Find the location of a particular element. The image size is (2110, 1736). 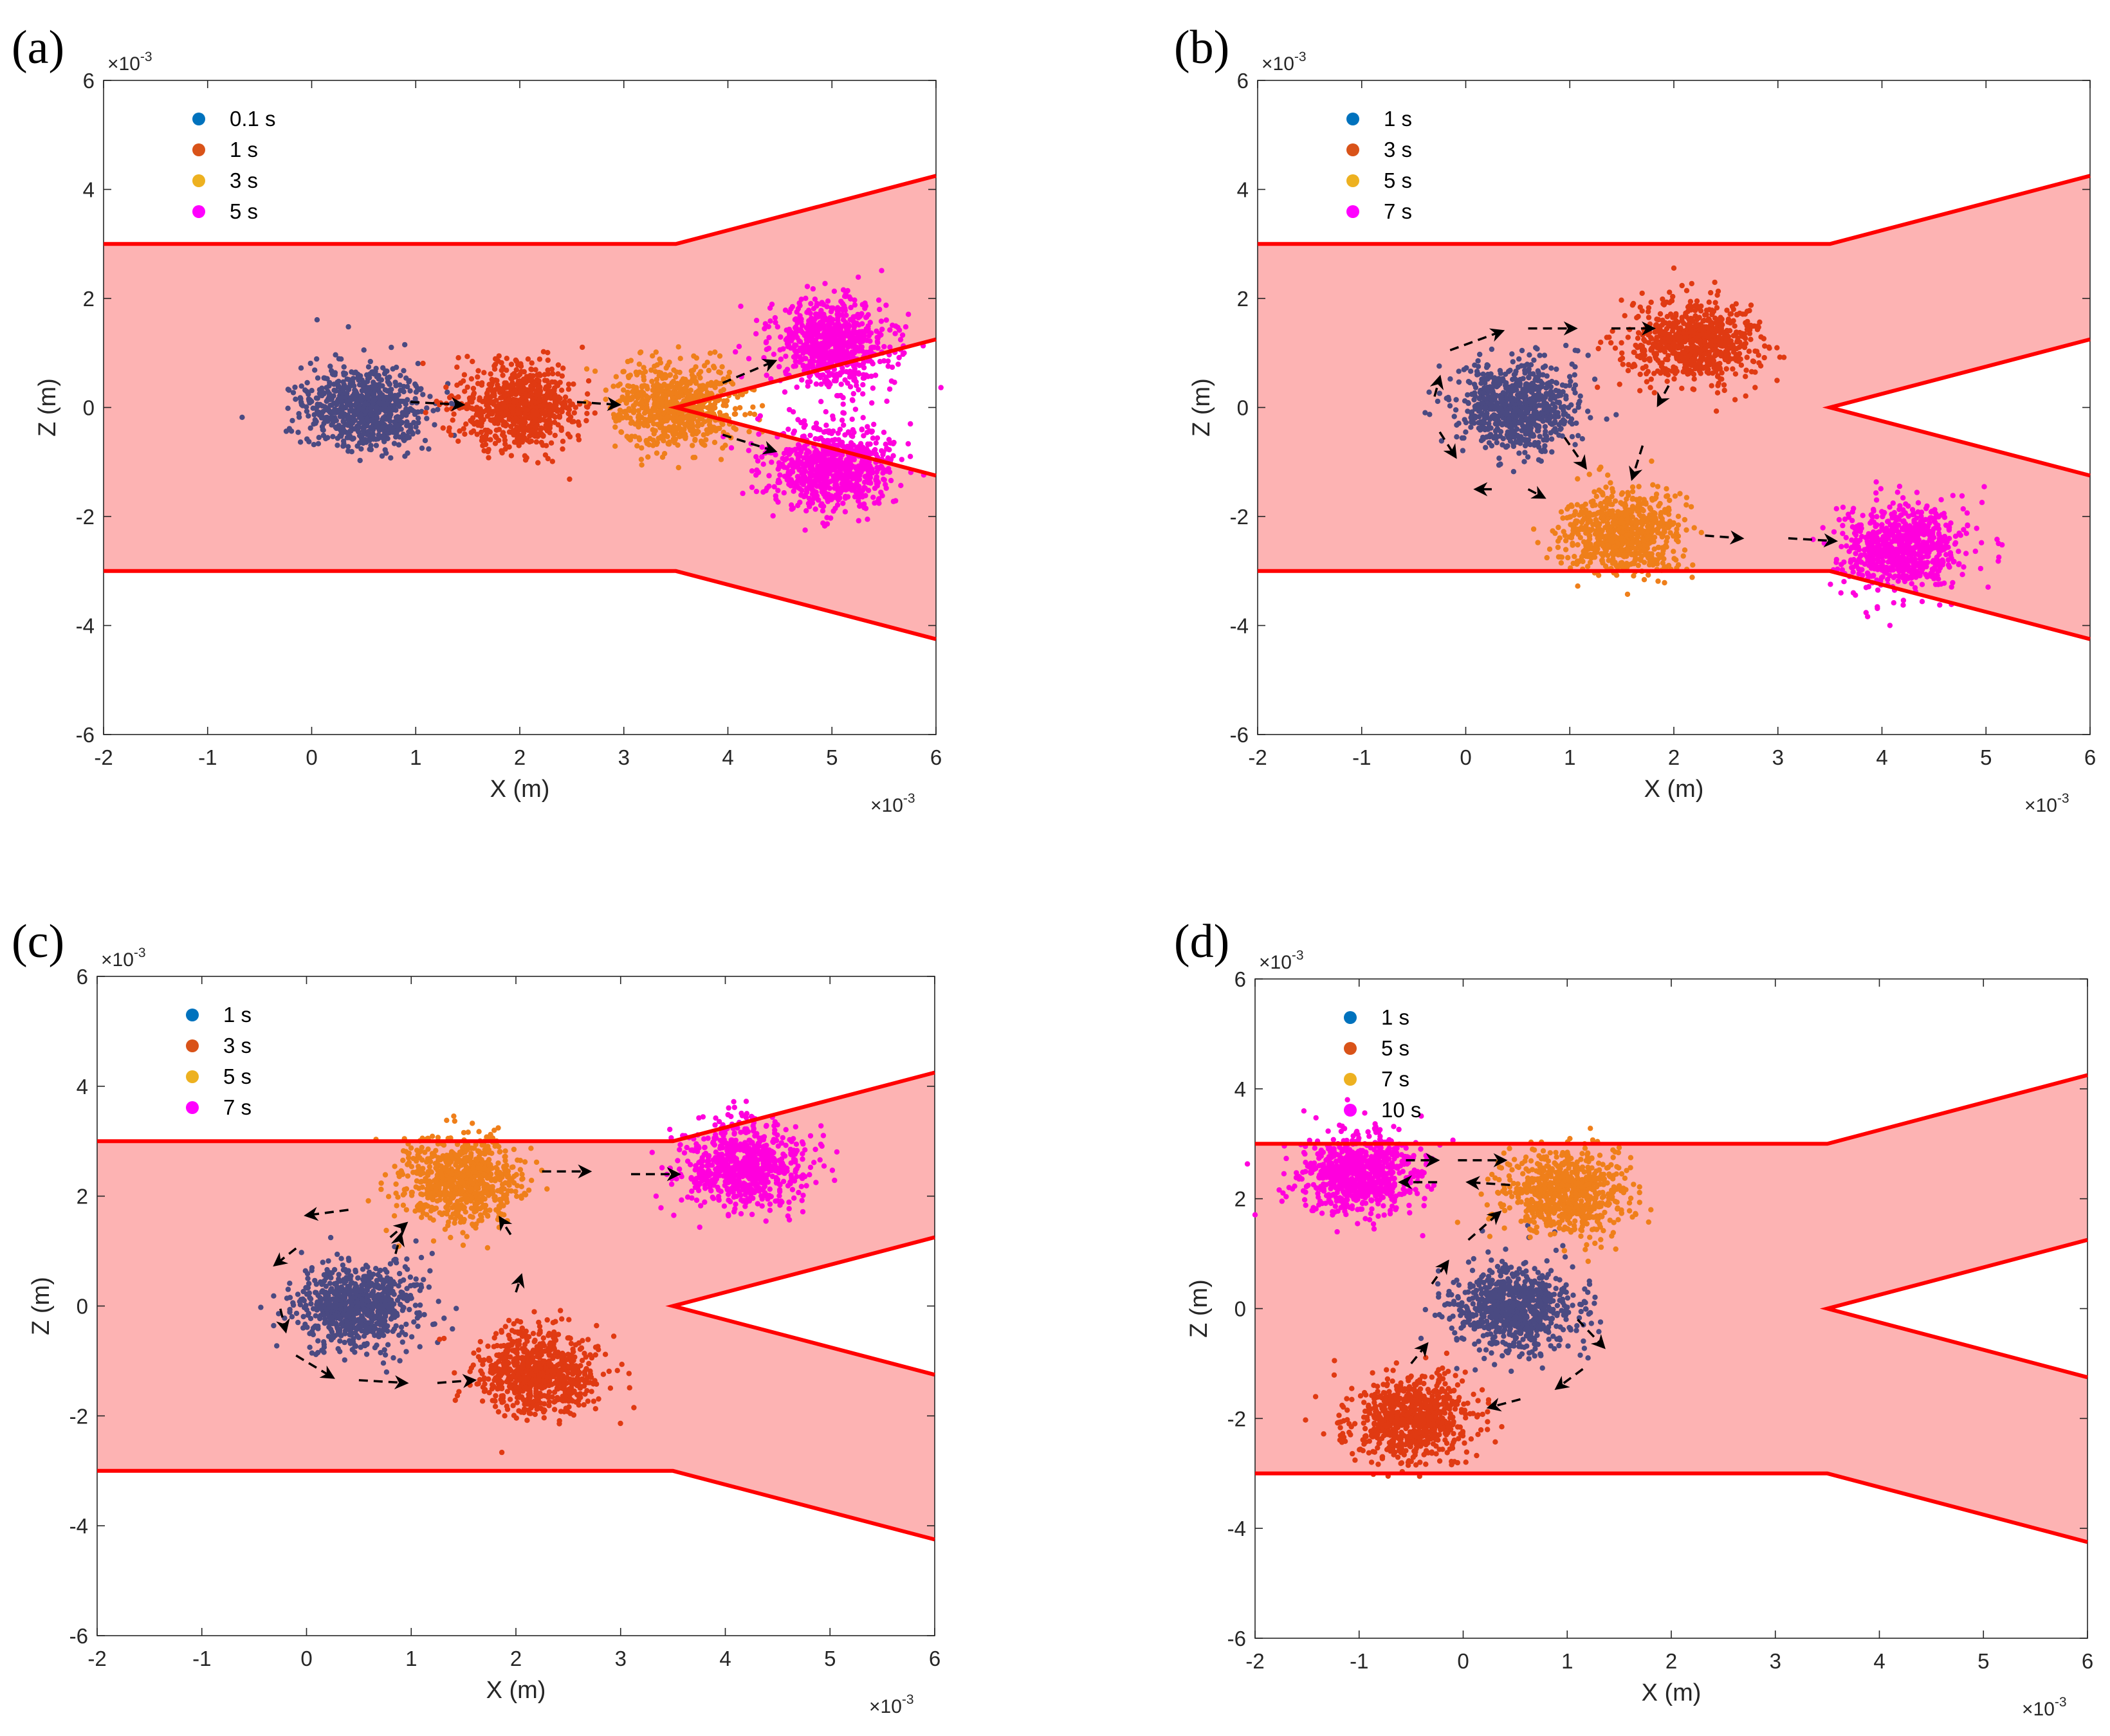

y-tick-label: 0 is located at coordinates (89, 408).